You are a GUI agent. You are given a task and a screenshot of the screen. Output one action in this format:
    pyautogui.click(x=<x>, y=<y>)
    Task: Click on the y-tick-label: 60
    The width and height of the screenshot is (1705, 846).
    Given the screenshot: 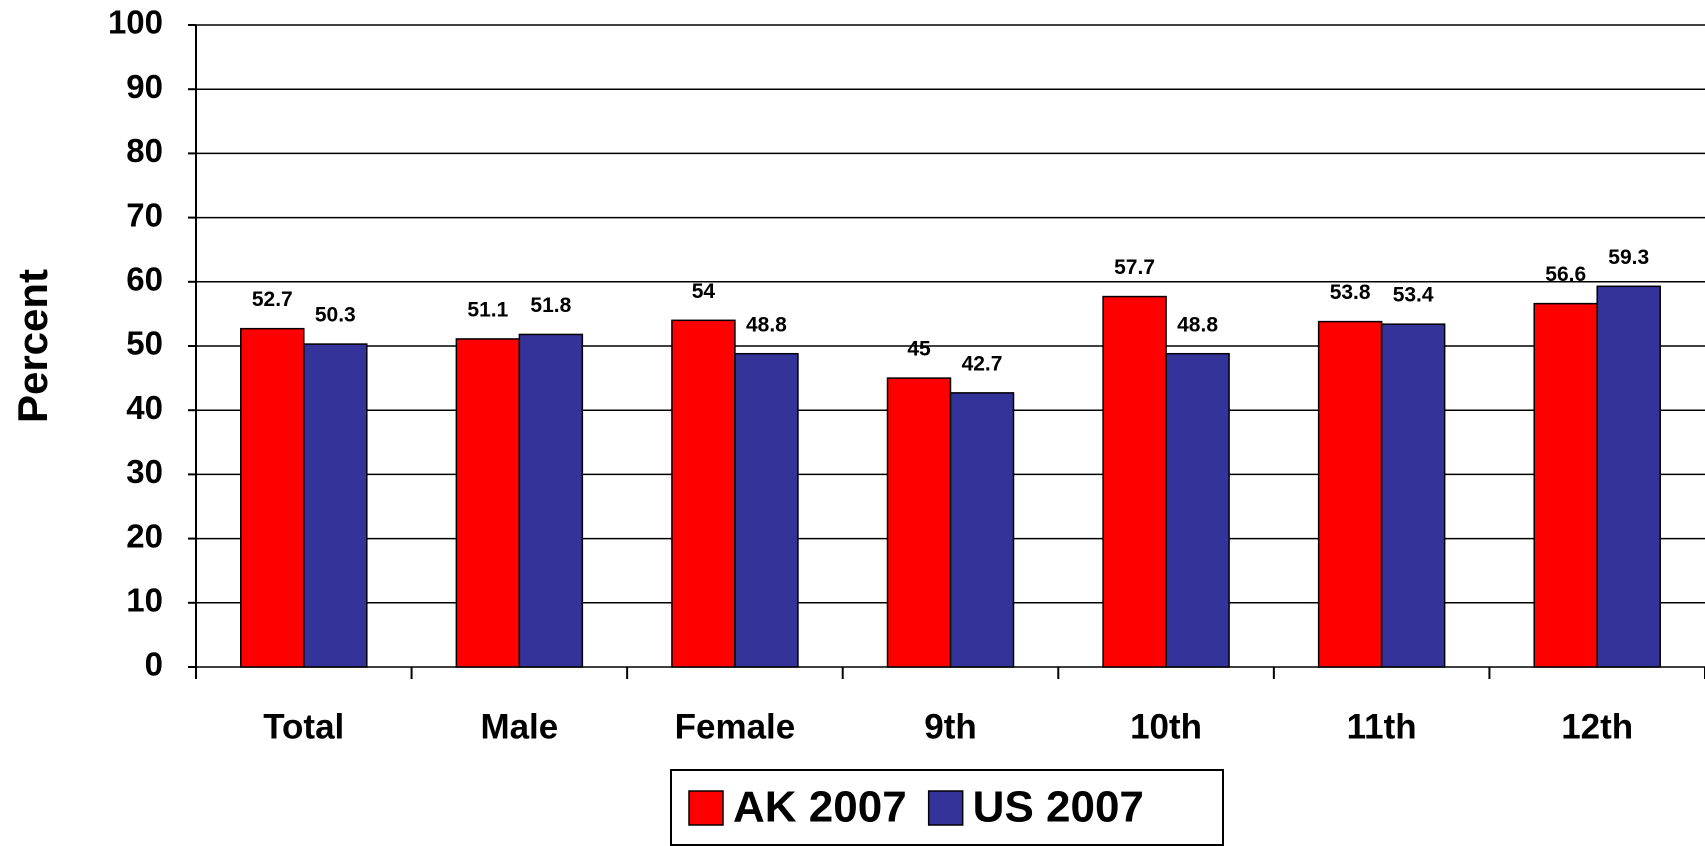 What is the action you would take?
    pyautogui.click(x=144, y=279)
    